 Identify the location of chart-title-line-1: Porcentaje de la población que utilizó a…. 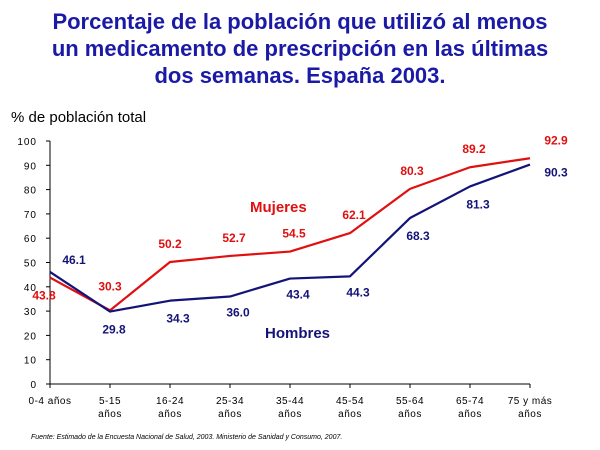
(300, 21).